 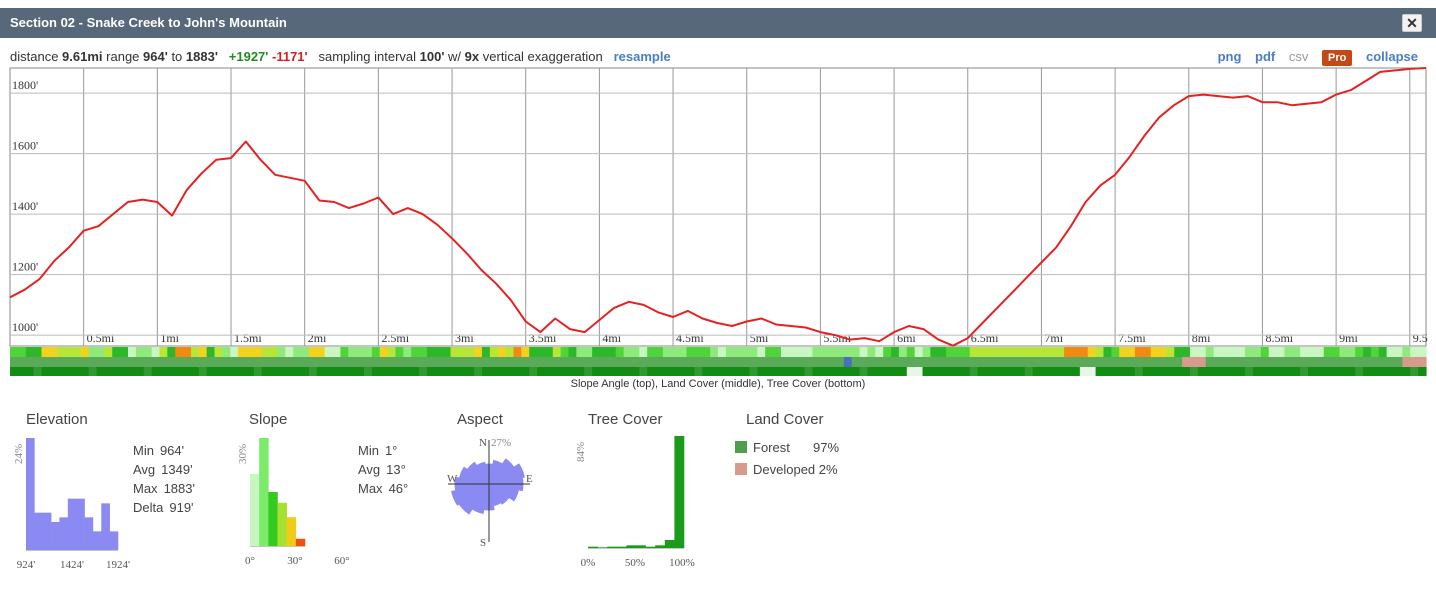 I want to click on csv-link: csv, so click(x=1298, y=56).